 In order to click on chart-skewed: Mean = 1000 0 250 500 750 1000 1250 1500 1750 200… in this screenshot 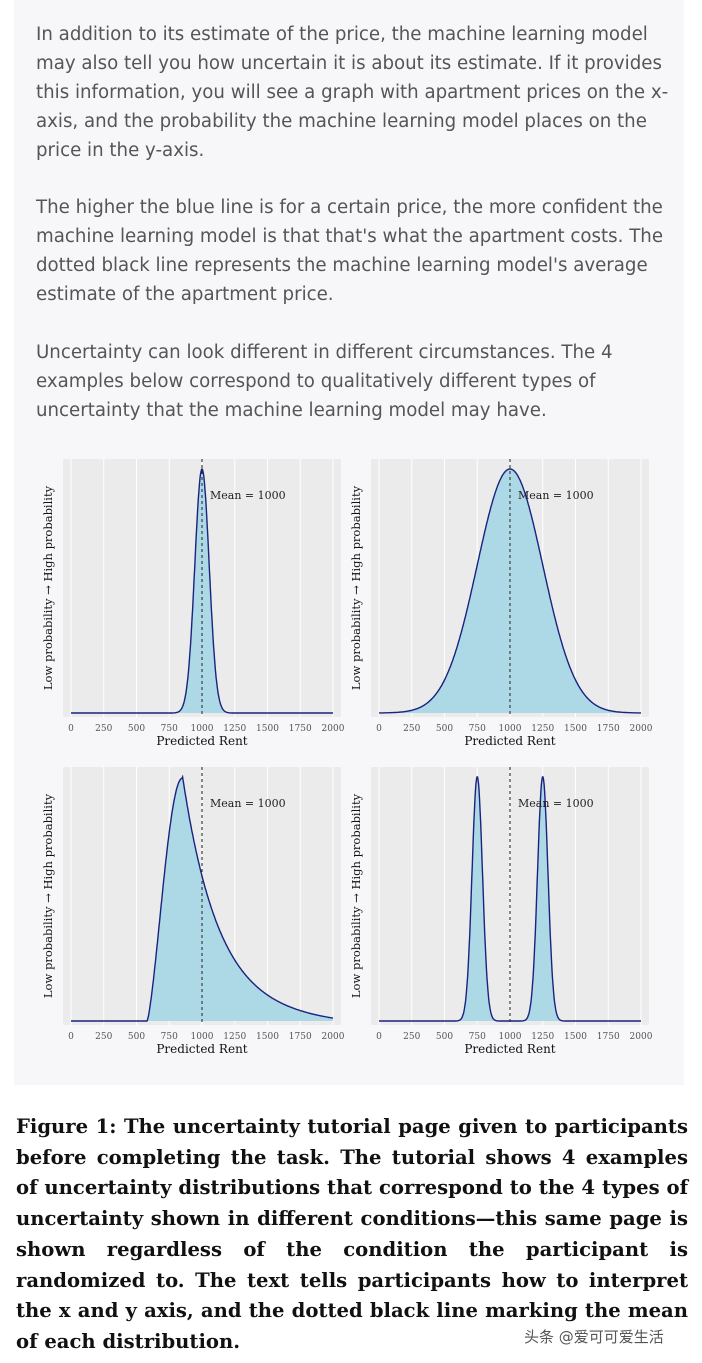, I will do `click(191, 915)`.